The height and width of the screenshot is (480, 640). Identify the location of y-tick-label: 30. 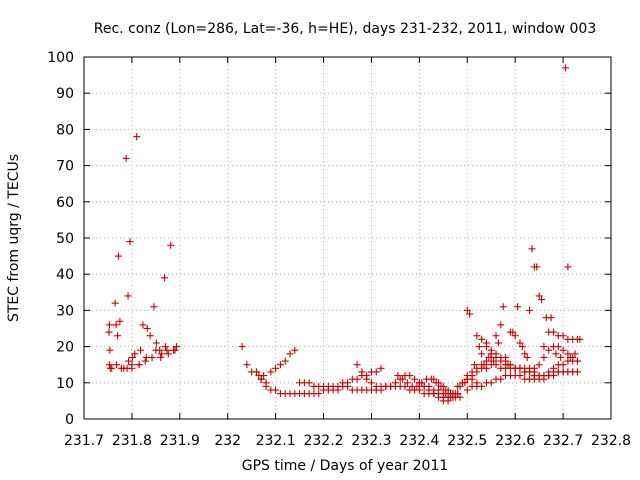
(65, 311).